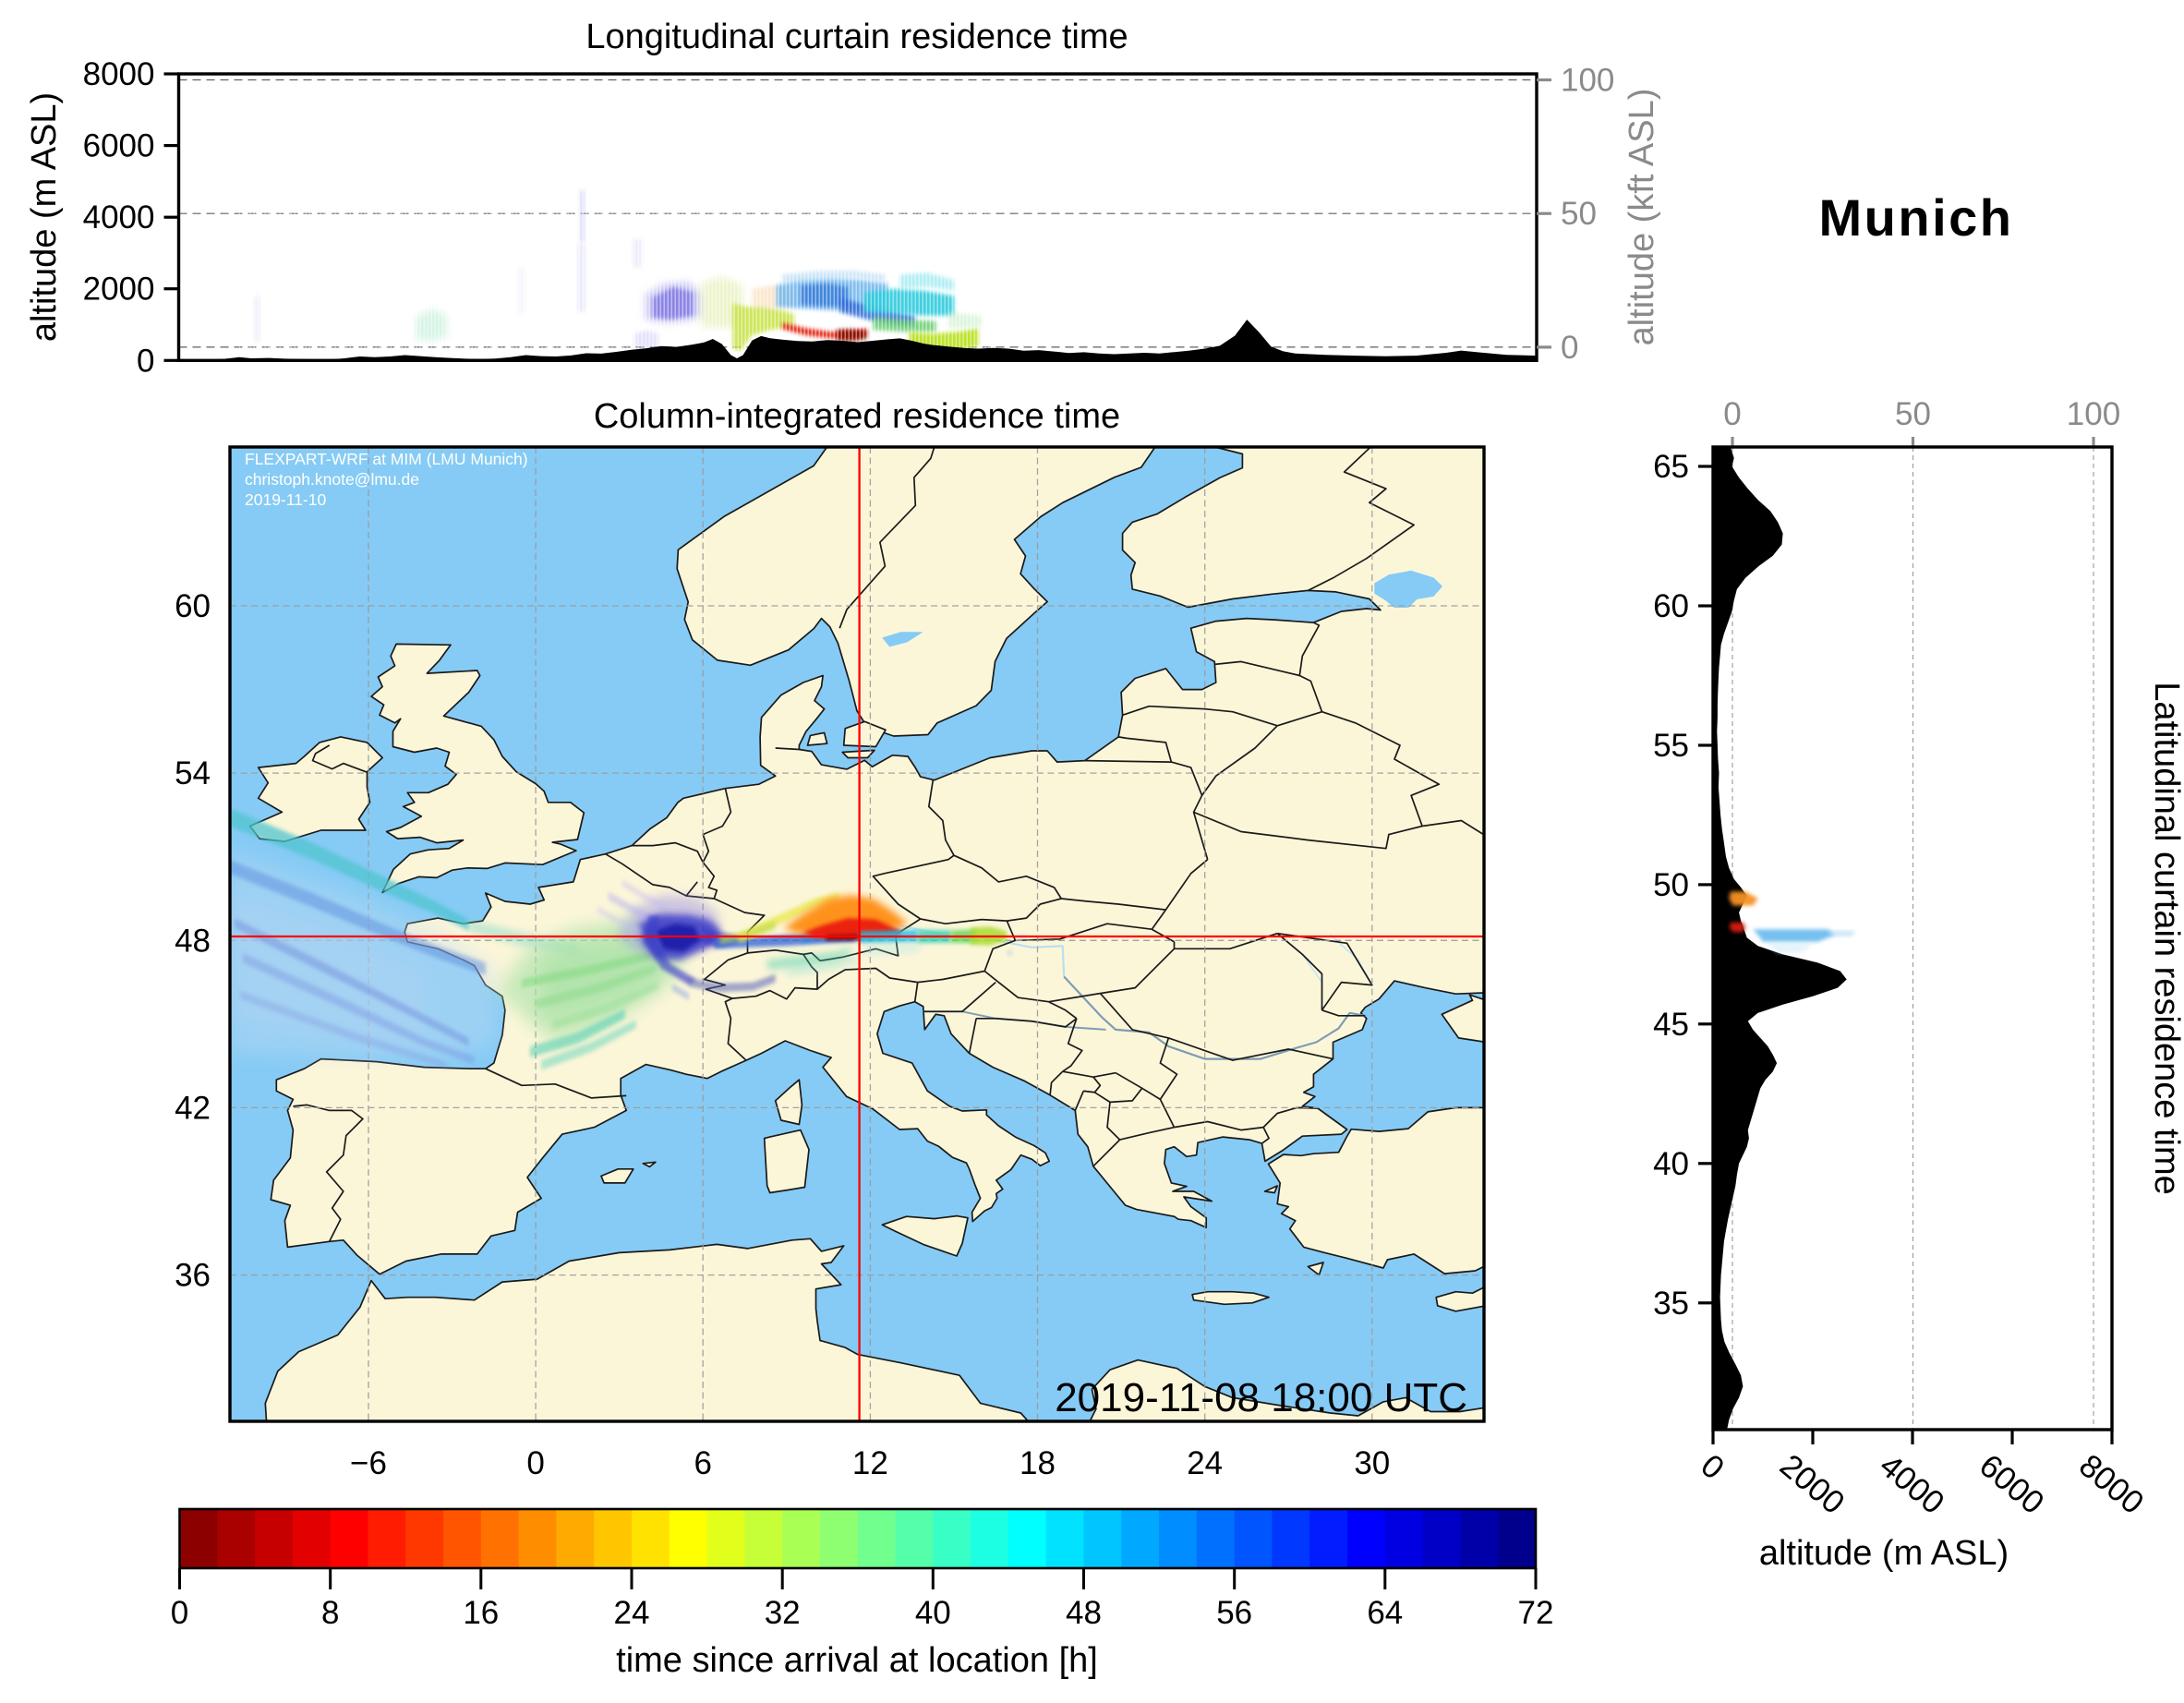  I want to click on svg-text: 32, so click(783, 1613).